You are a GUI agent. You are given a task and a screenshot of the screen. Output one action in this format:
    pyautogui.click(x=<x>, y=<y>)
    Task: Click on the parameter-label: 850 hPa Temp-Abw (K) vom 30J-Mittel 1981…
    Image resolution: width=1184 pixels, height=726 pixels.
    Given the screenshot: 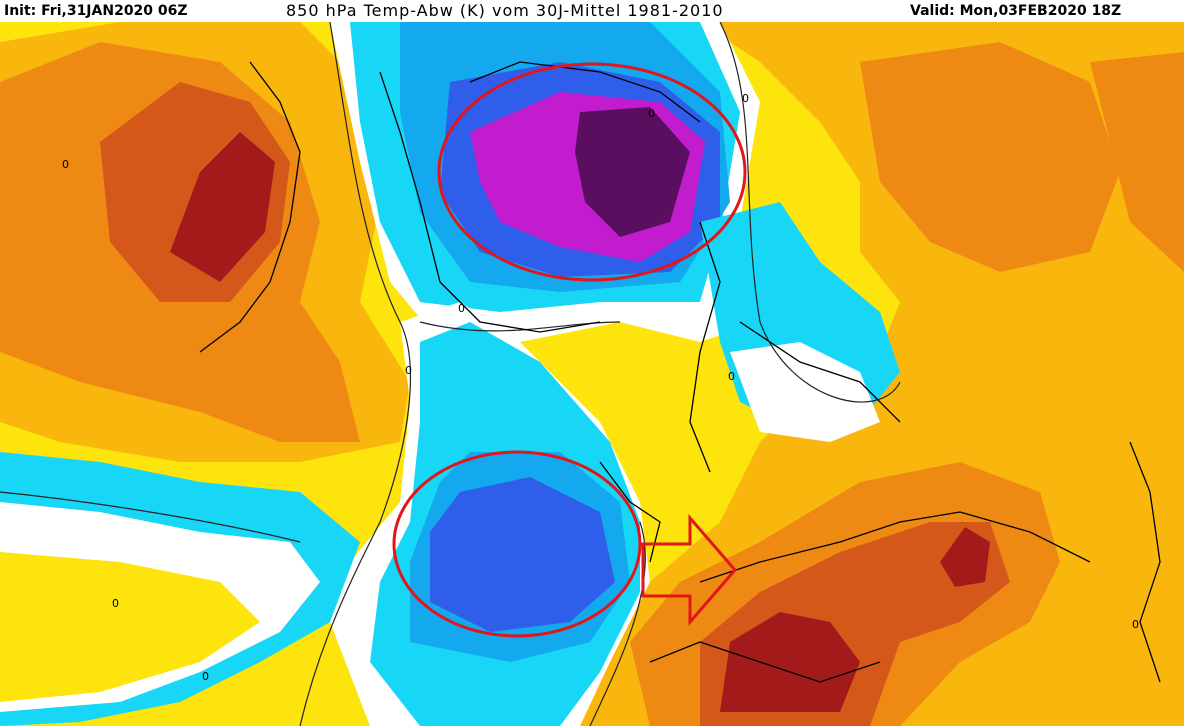 What is the action you would take?
    pyautogui.click(x=505, y=10)
    